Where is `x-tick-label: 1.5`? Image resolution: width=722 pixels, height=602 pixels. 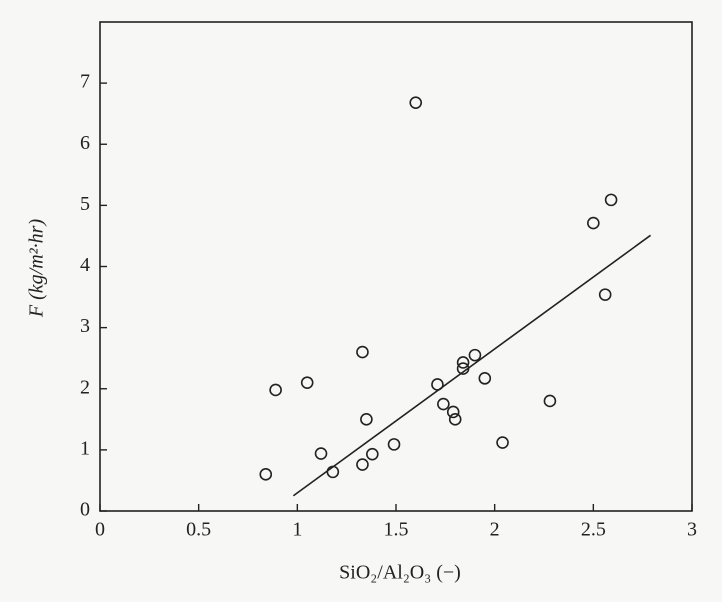 x-tick-label: 1.5 is located at coordinates (396, 530).